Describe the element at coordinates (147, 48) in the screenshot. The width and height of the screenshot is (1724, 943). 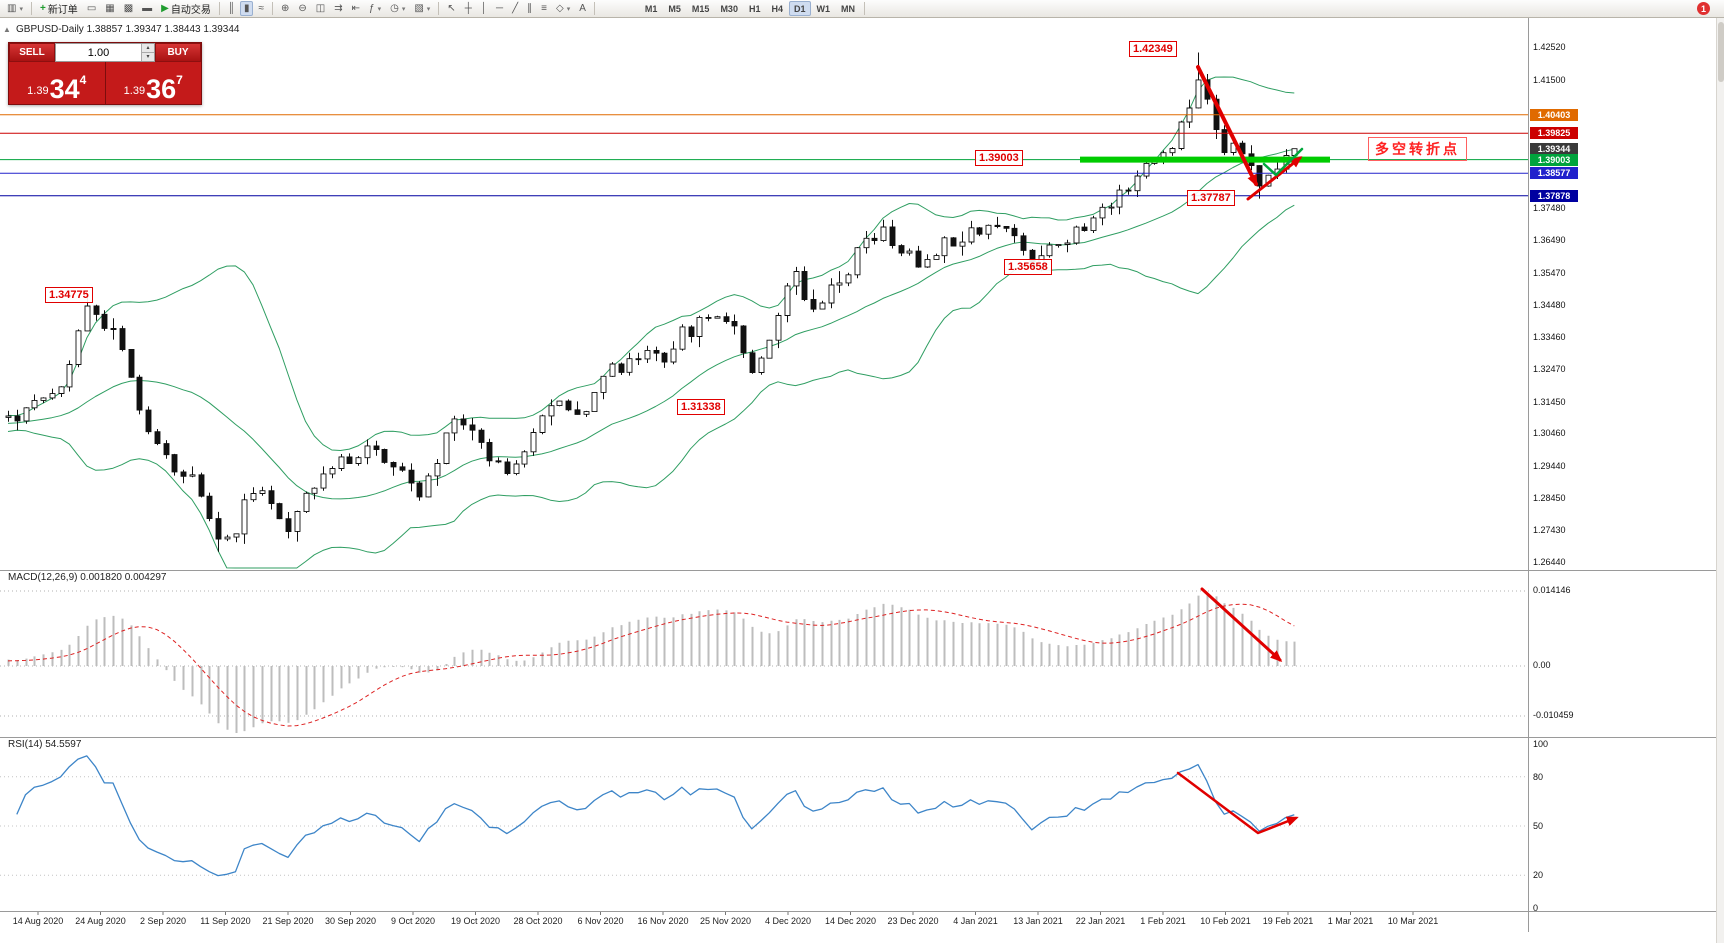
I see `volume-increase-button: ▴` at that location.